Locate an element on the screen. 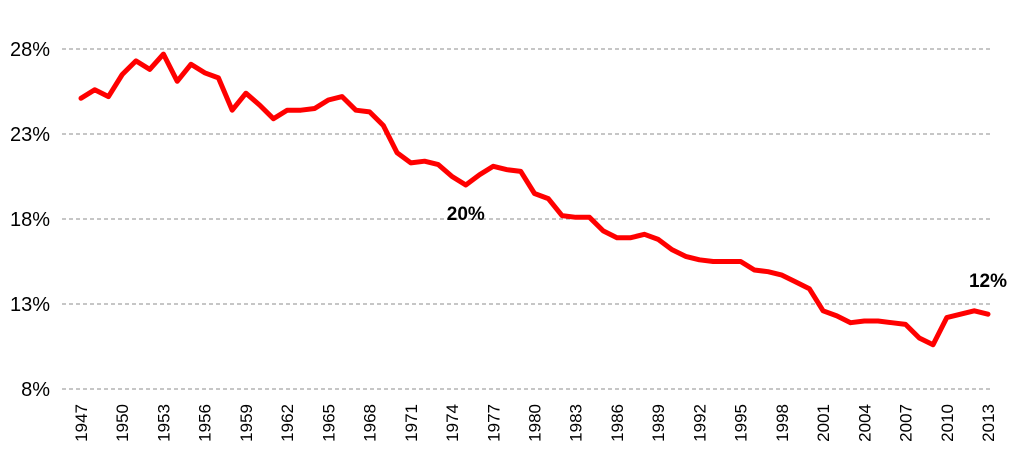 The height and width of the screenshot is (457, 1012). x-tick-label: 1956 is located at coordinates (205, 423).